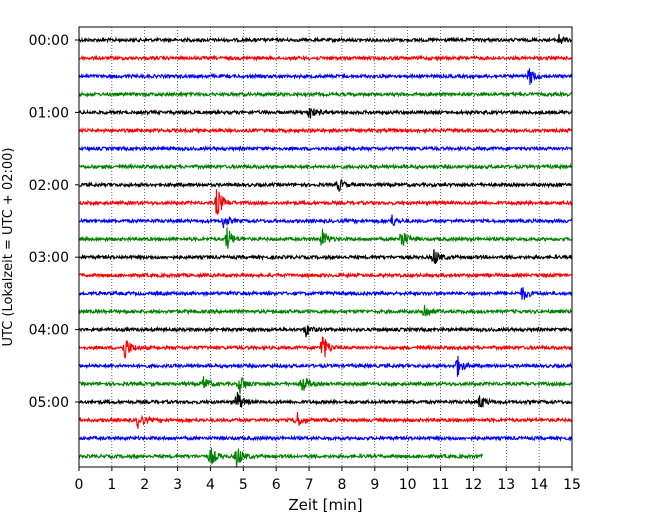 This screenshot has height=520, width=650. Describe the element at coordinates (210, 485) in the screenshot. I see `x-tick-label: 4` at that location.